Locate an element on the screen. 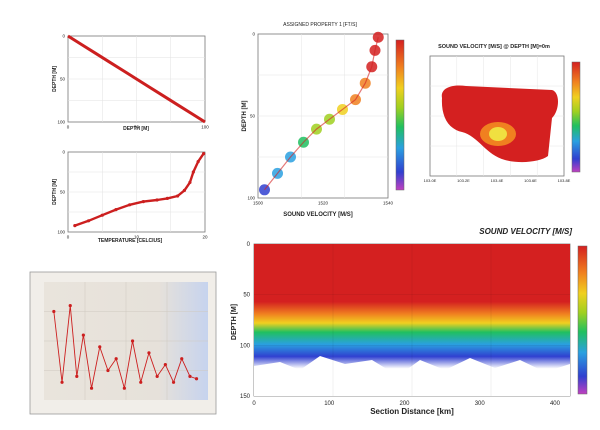 This screenshot has width=600, height=430. temperature-profile-ticks: 0 10 20 0 50 100 is located at coordinates (132, 195).